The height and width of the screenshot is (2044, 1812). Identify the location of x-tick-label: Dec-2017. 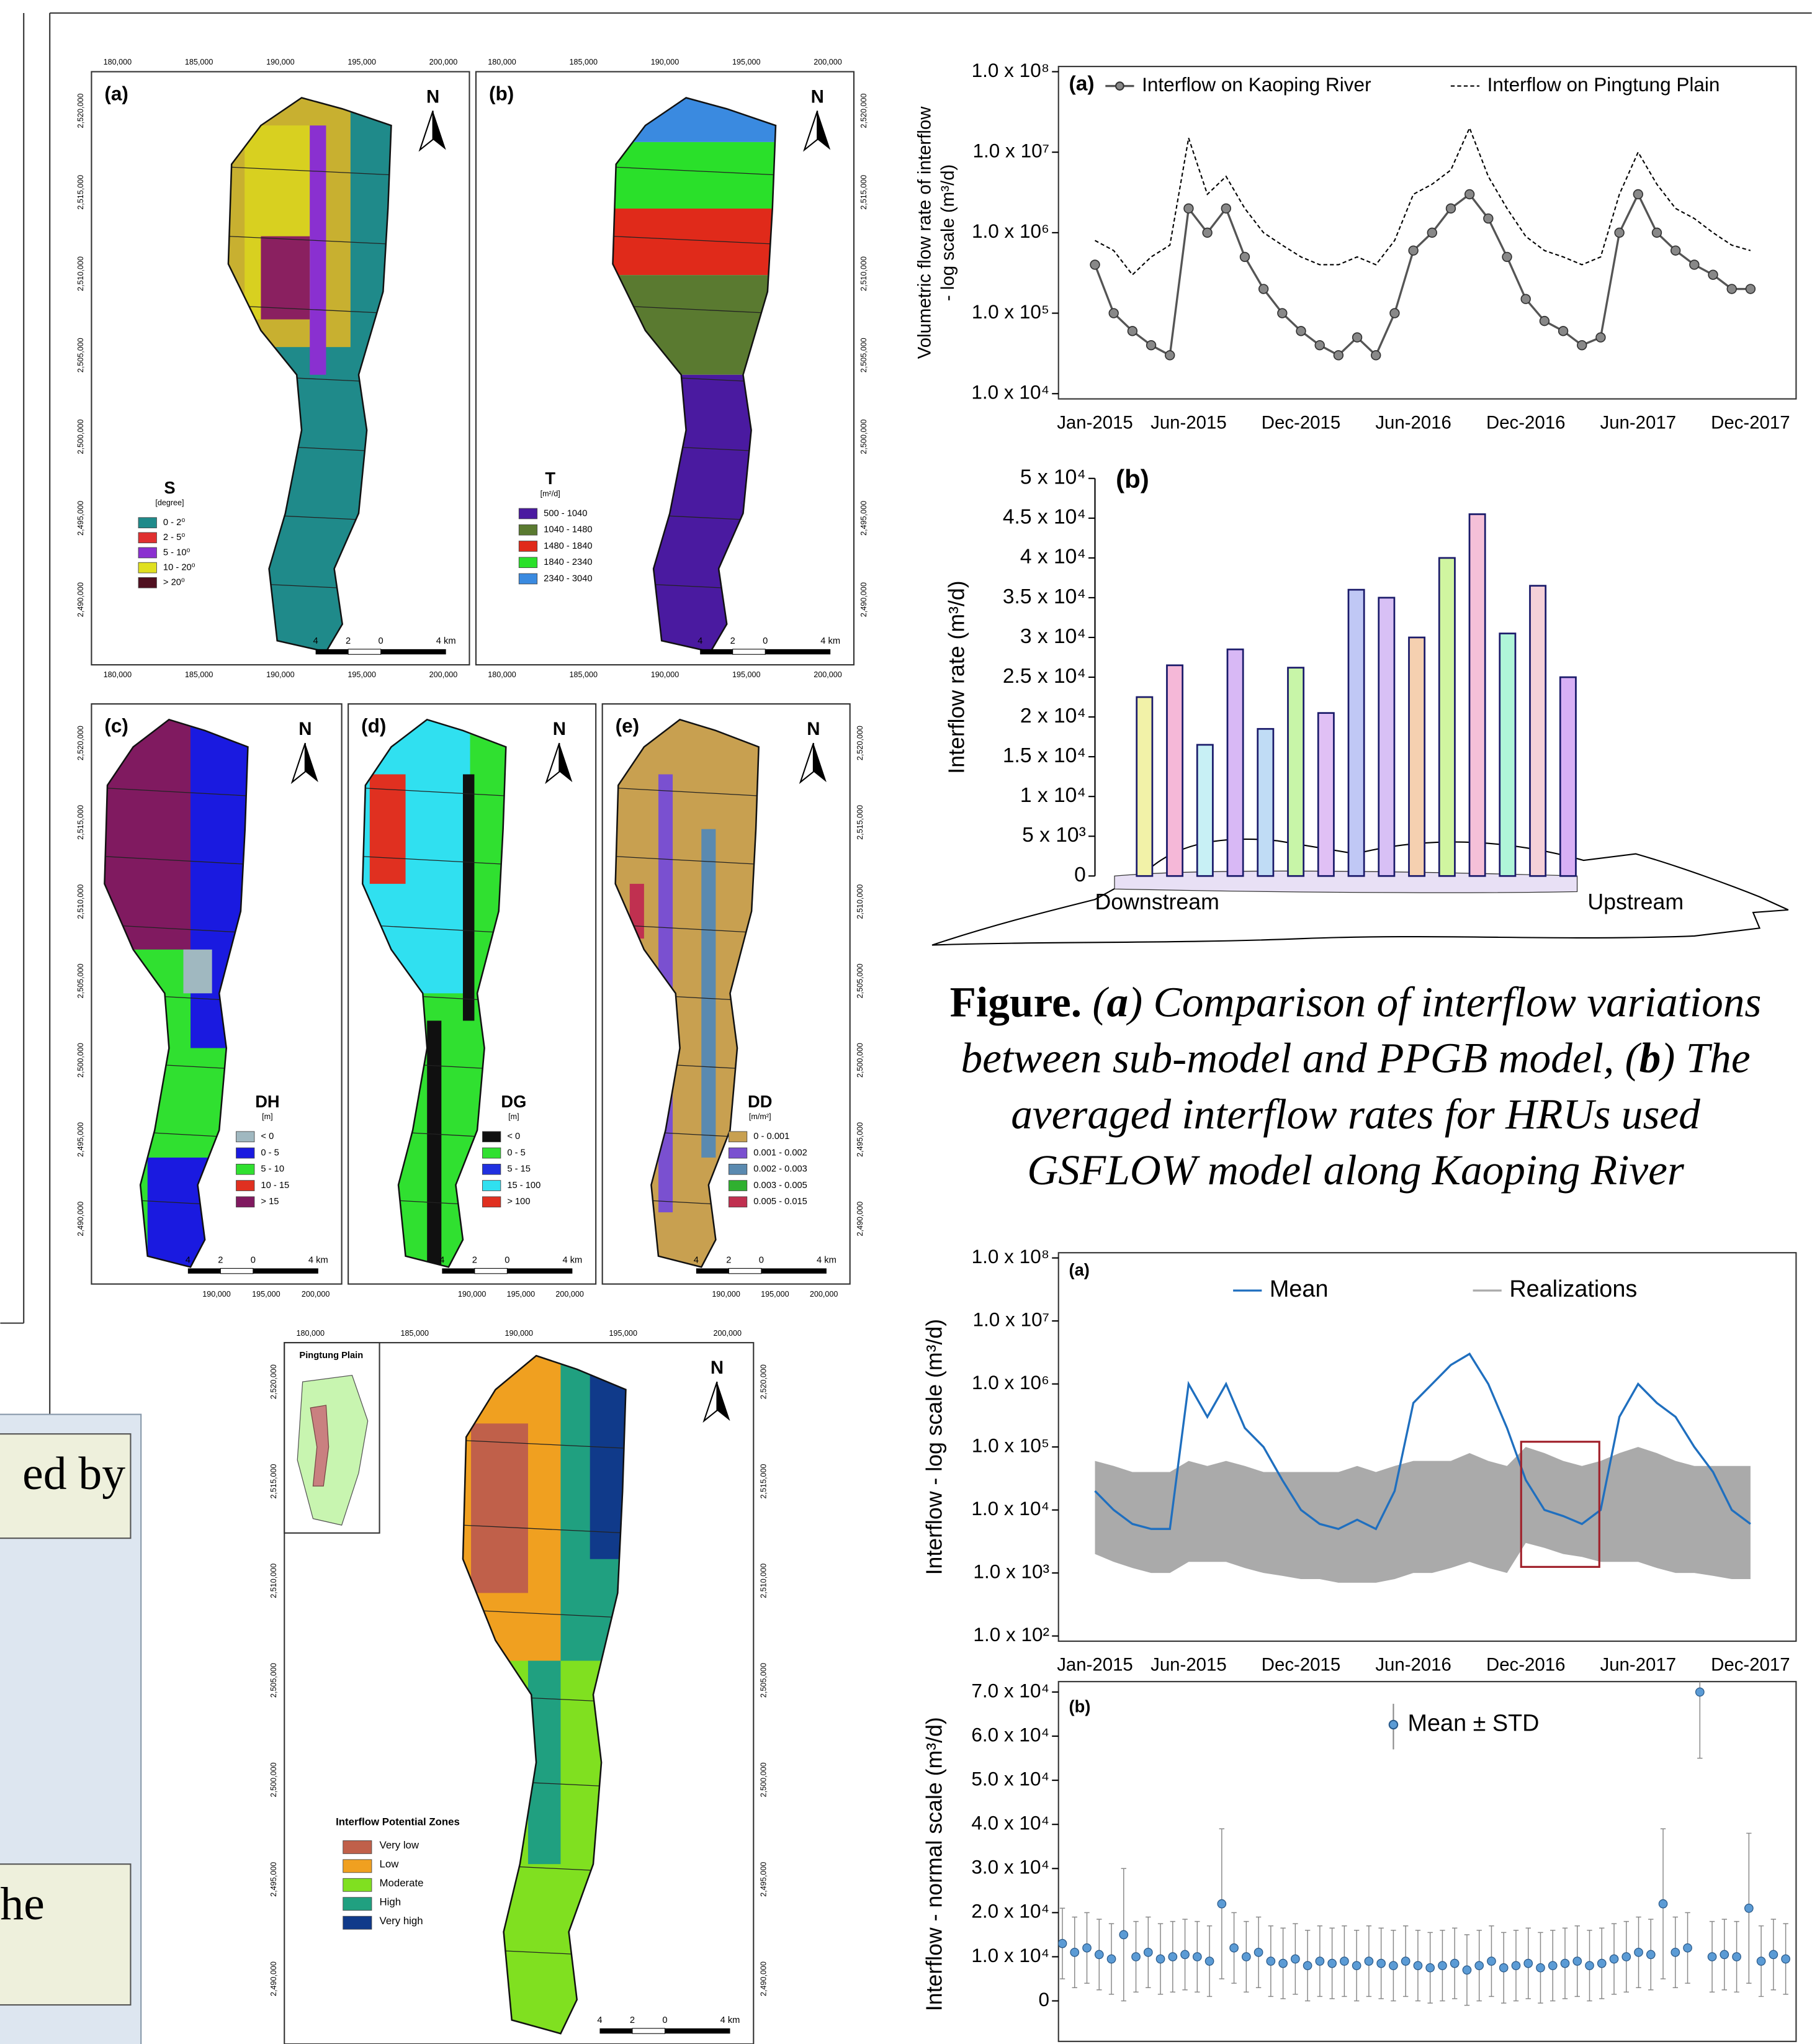
(1750, 1665).